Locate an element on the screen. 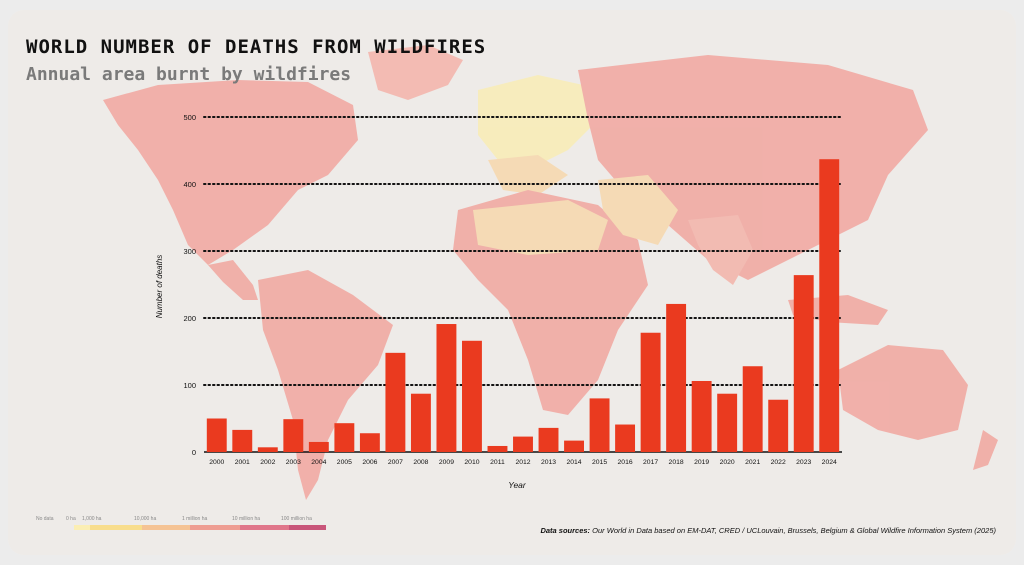 This screenshot has width=1024, height=565. page-subtitle: Annual area burnt by wildfires is located at coordinates (189, 74).